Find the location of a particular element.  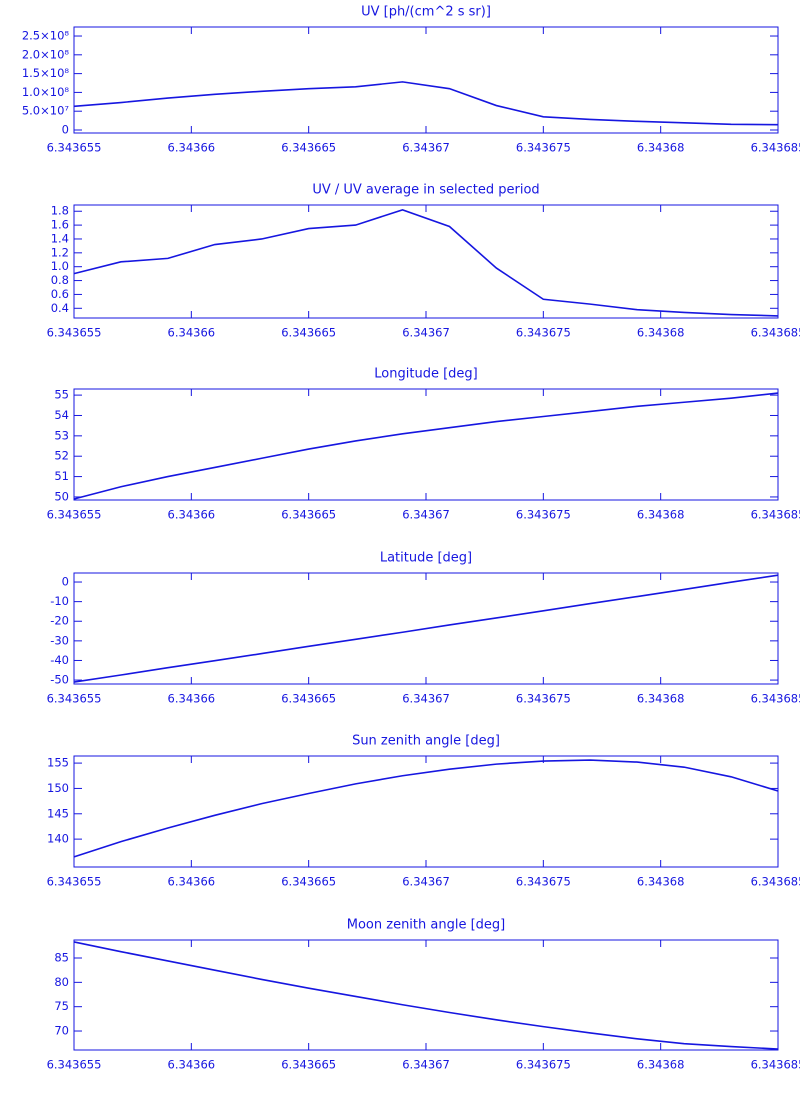

y-tick-label: 1.8 is located at coordinates (60, 211).